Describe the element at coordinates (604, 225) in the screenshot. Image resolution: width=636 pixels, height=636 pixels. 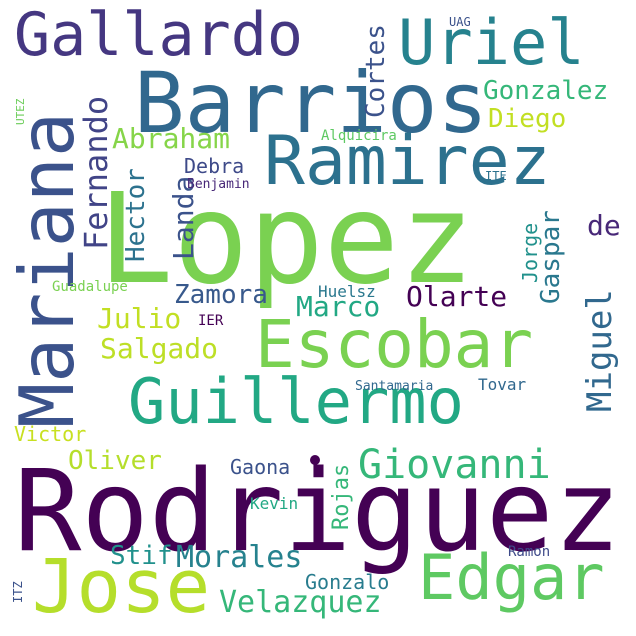
I see `word-de: de` at that location.